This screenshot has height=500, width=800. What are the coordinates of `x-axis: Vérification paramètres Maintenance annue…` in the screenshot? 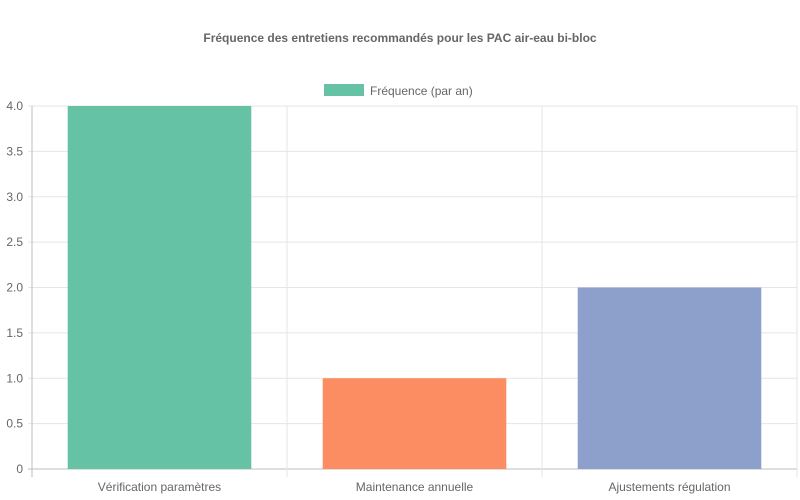 It's located at (414, 487).